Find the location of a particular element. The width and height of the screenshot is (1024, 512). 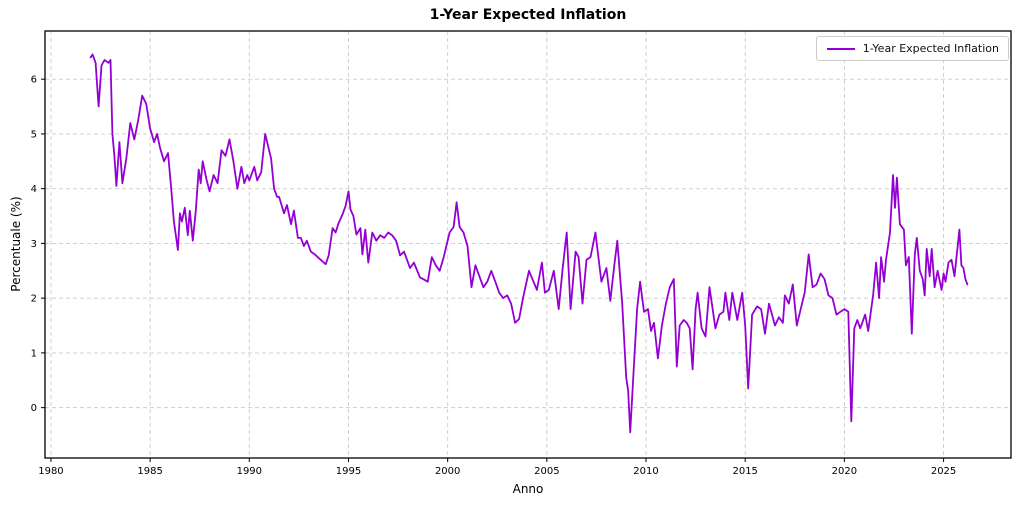

y-tick-label: 5 is located at coordinates (34, 134).